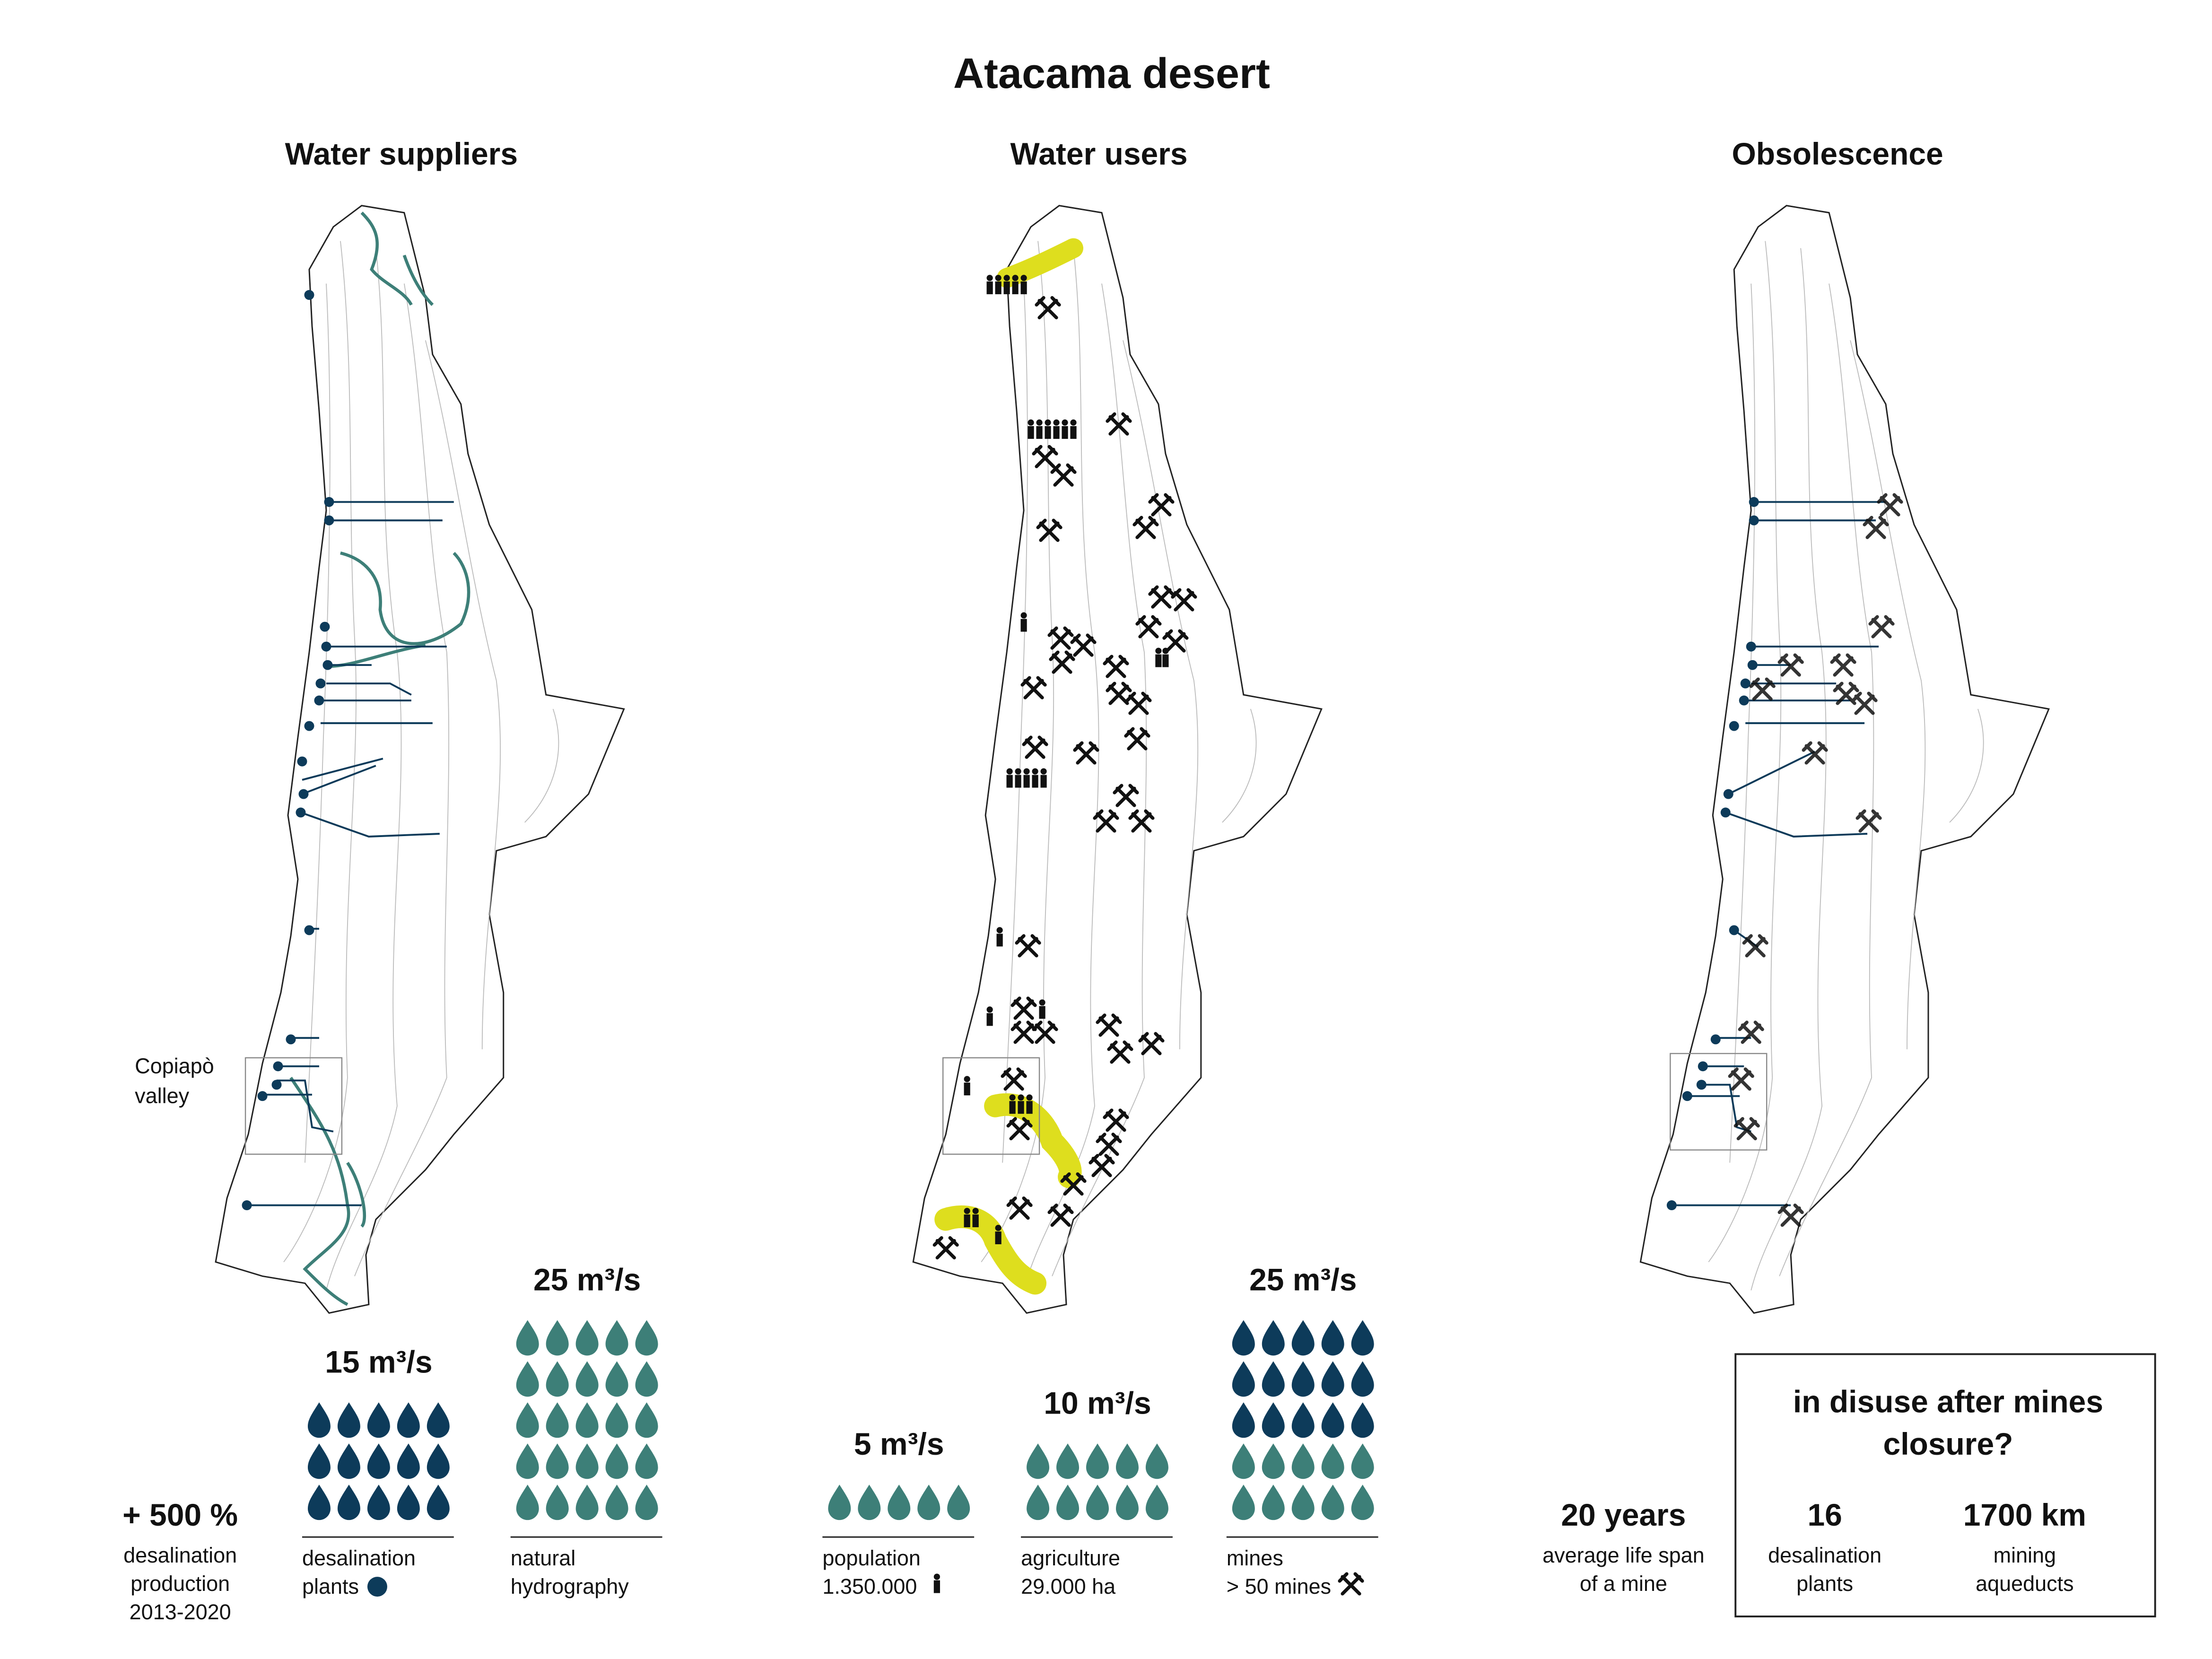 The image size is (2212, 1659). Describe the element at coordinates (1837, 153) in the screenshot. I see `section-title: Obsolescence` at that location.